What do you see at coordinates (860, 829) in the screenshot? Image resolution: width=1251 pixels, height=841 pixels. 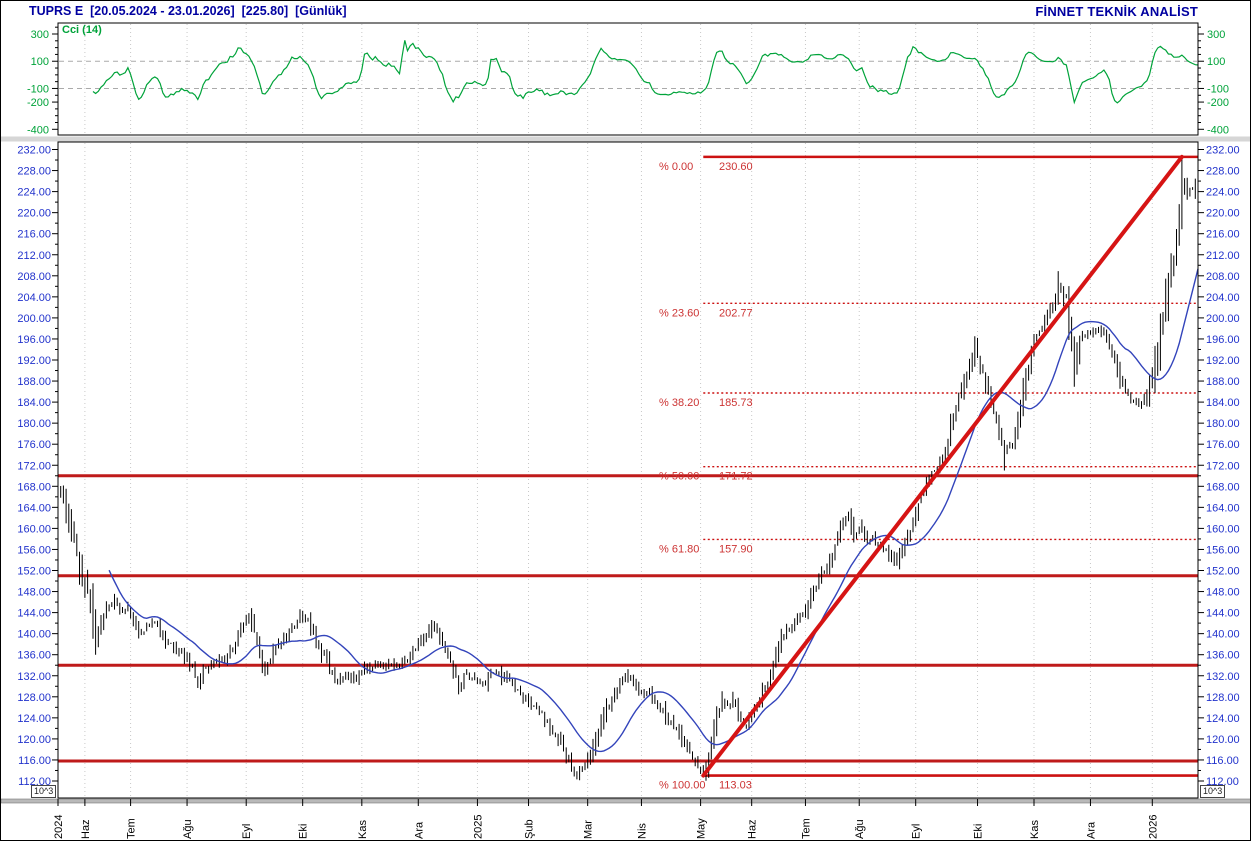 I see `svg-text: Ağu` at bounding box center [860, 829].